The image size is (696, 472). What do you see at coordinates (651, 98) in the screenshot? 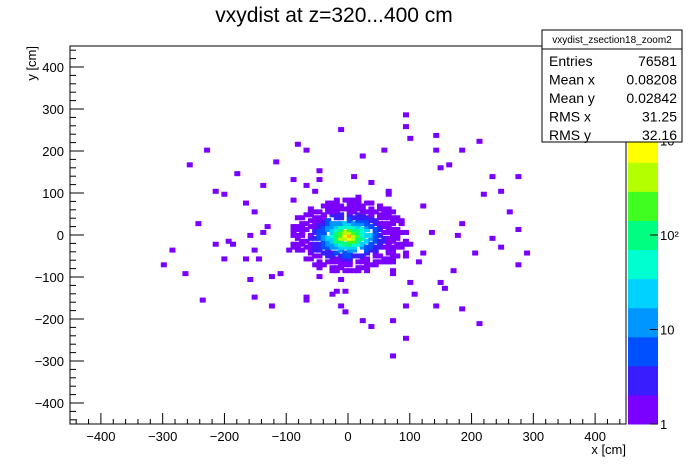
I see `stats-row-value: 0.02842` at bounding box center [651, 98].